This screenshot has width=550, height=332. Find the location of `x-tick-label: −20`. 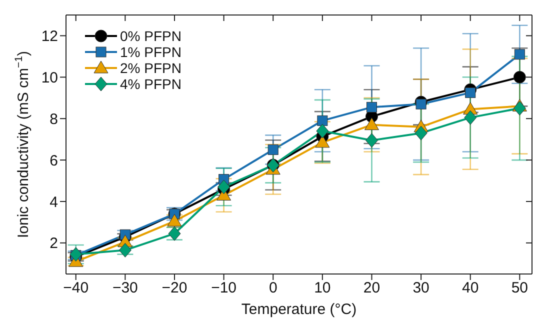

x-tick-label: −20 is located at coordinates (175, 288).